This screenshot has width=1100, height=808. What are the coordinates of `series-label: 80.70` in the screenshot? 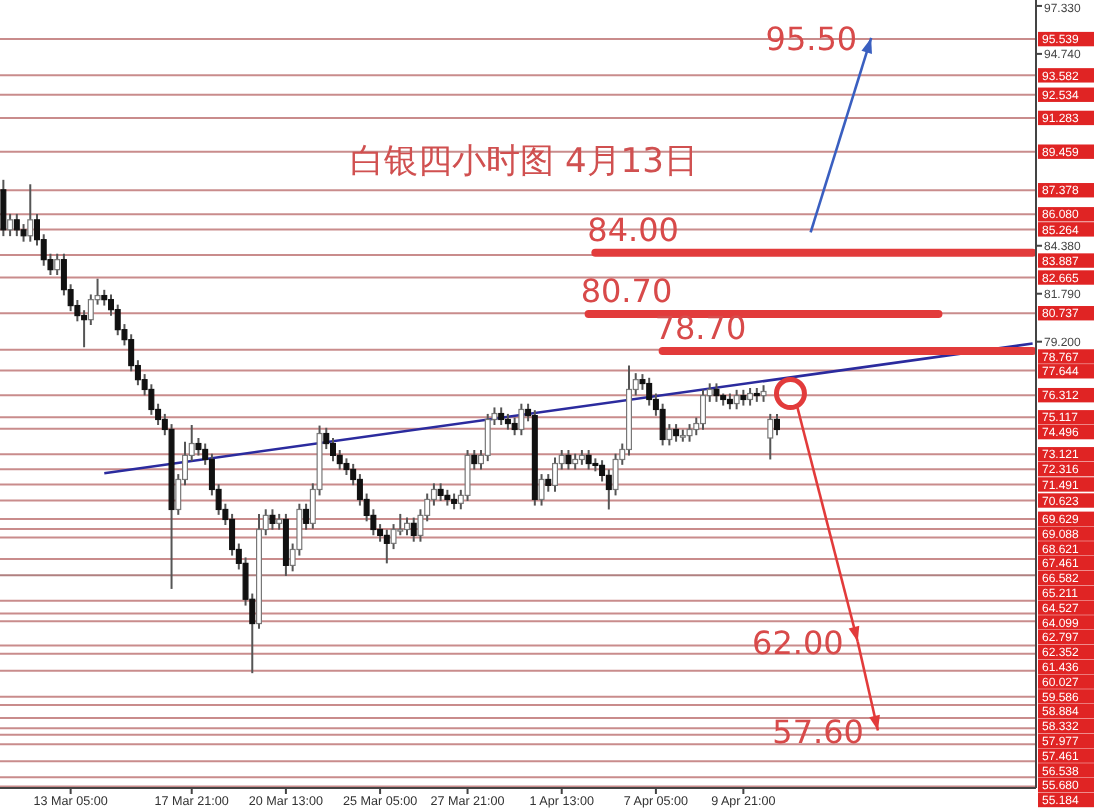 It's located at (626, 290).